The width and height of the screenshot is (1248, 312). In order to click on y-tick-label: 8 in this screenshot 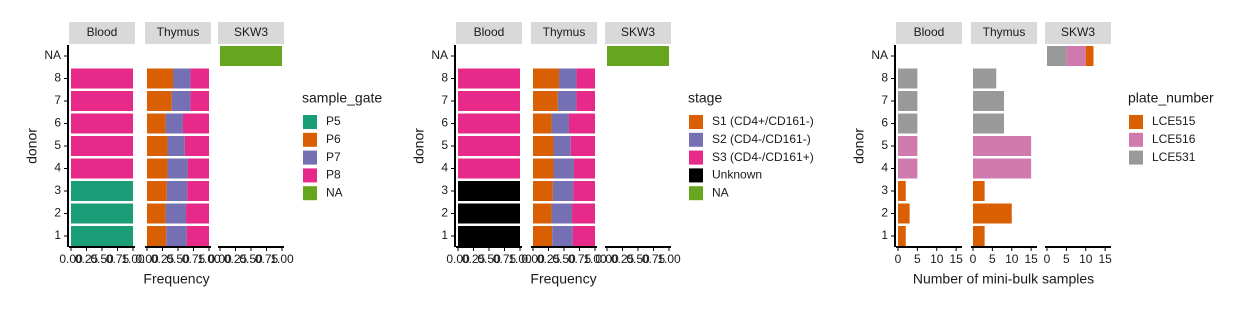, I will do `click(444, 78)`.